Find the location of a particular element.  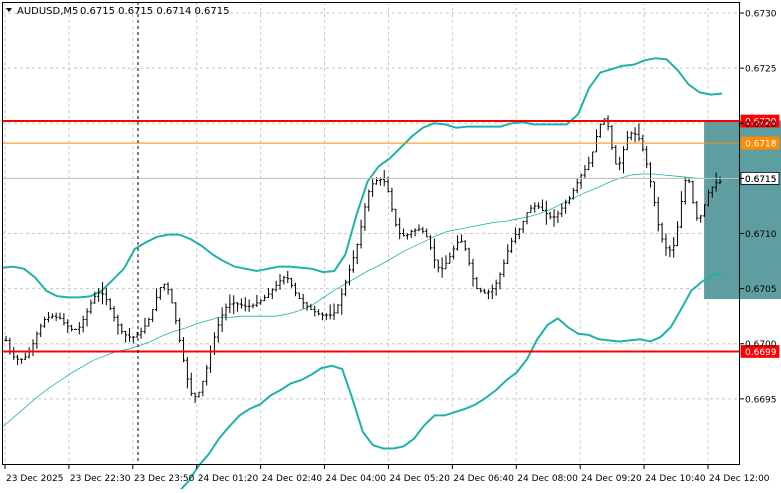

price-label-text: 0.6718 is located at coordinates (761, 145).